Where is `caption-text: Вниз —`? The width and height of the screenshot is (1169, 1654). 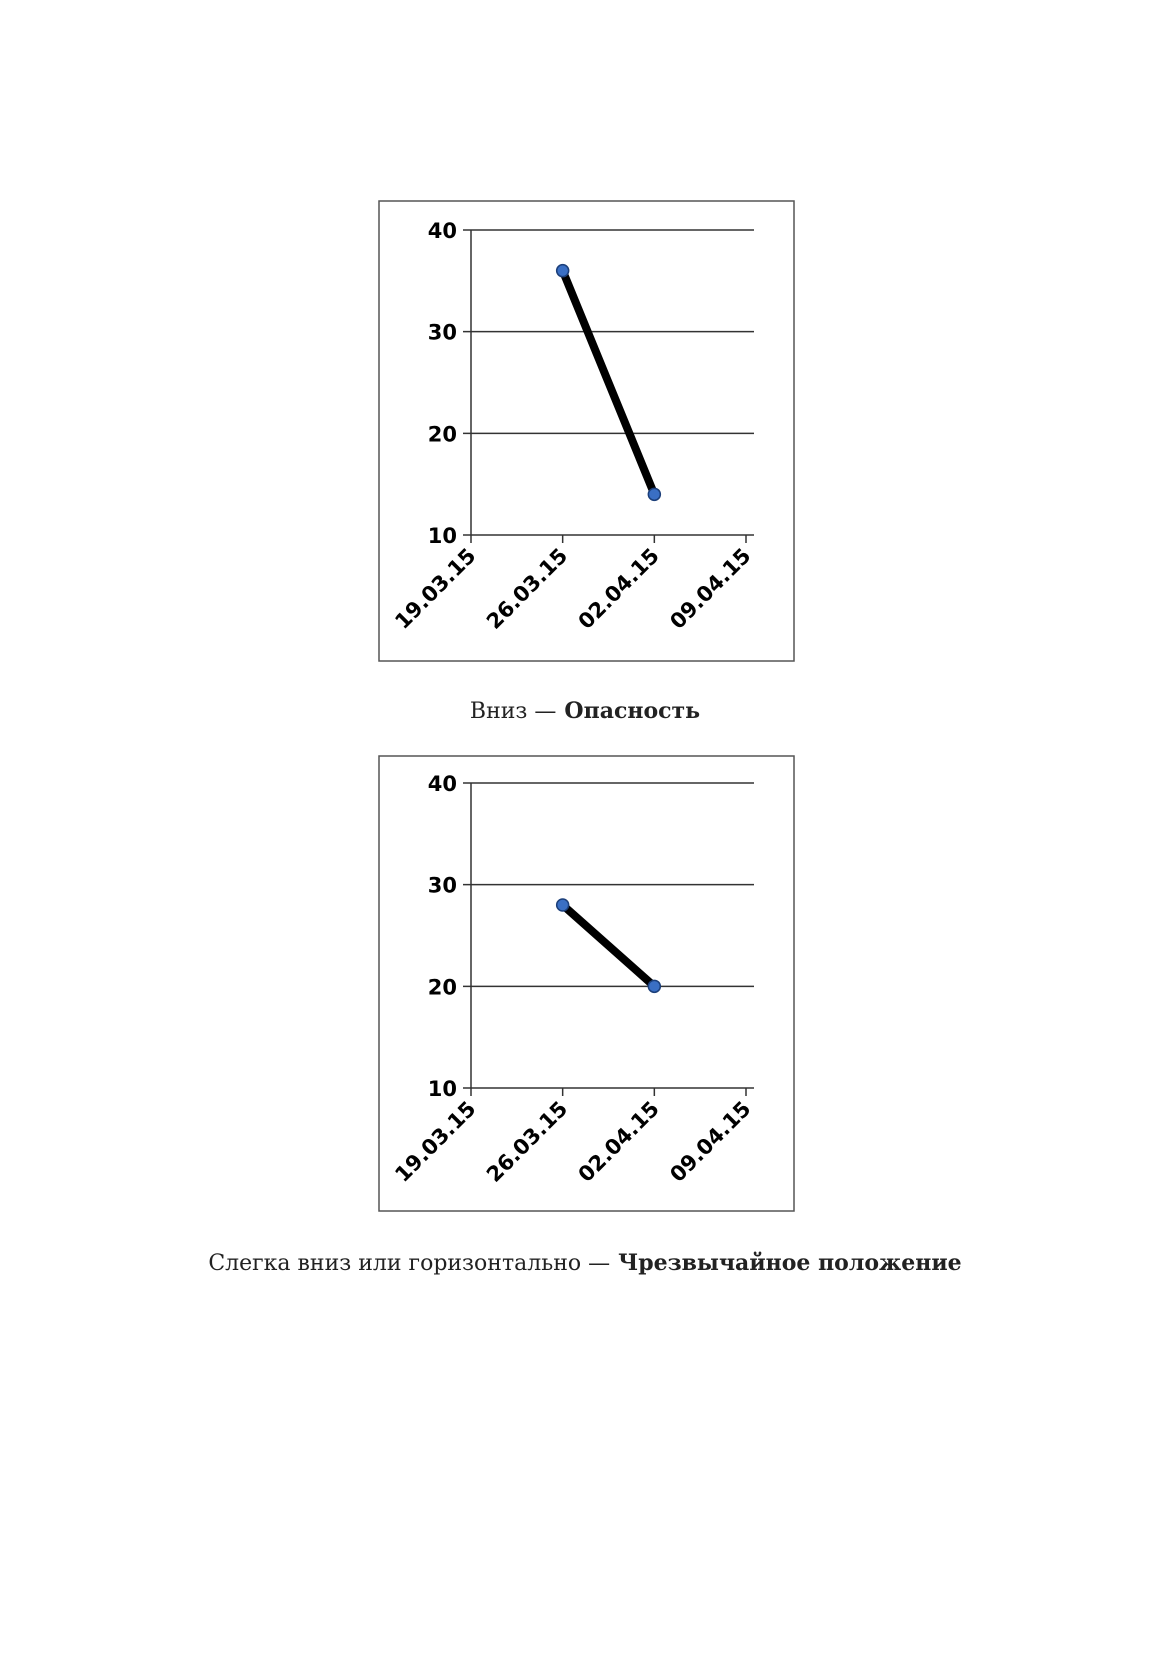
caption-text: Вниз — is located at coordinates (513, 711).